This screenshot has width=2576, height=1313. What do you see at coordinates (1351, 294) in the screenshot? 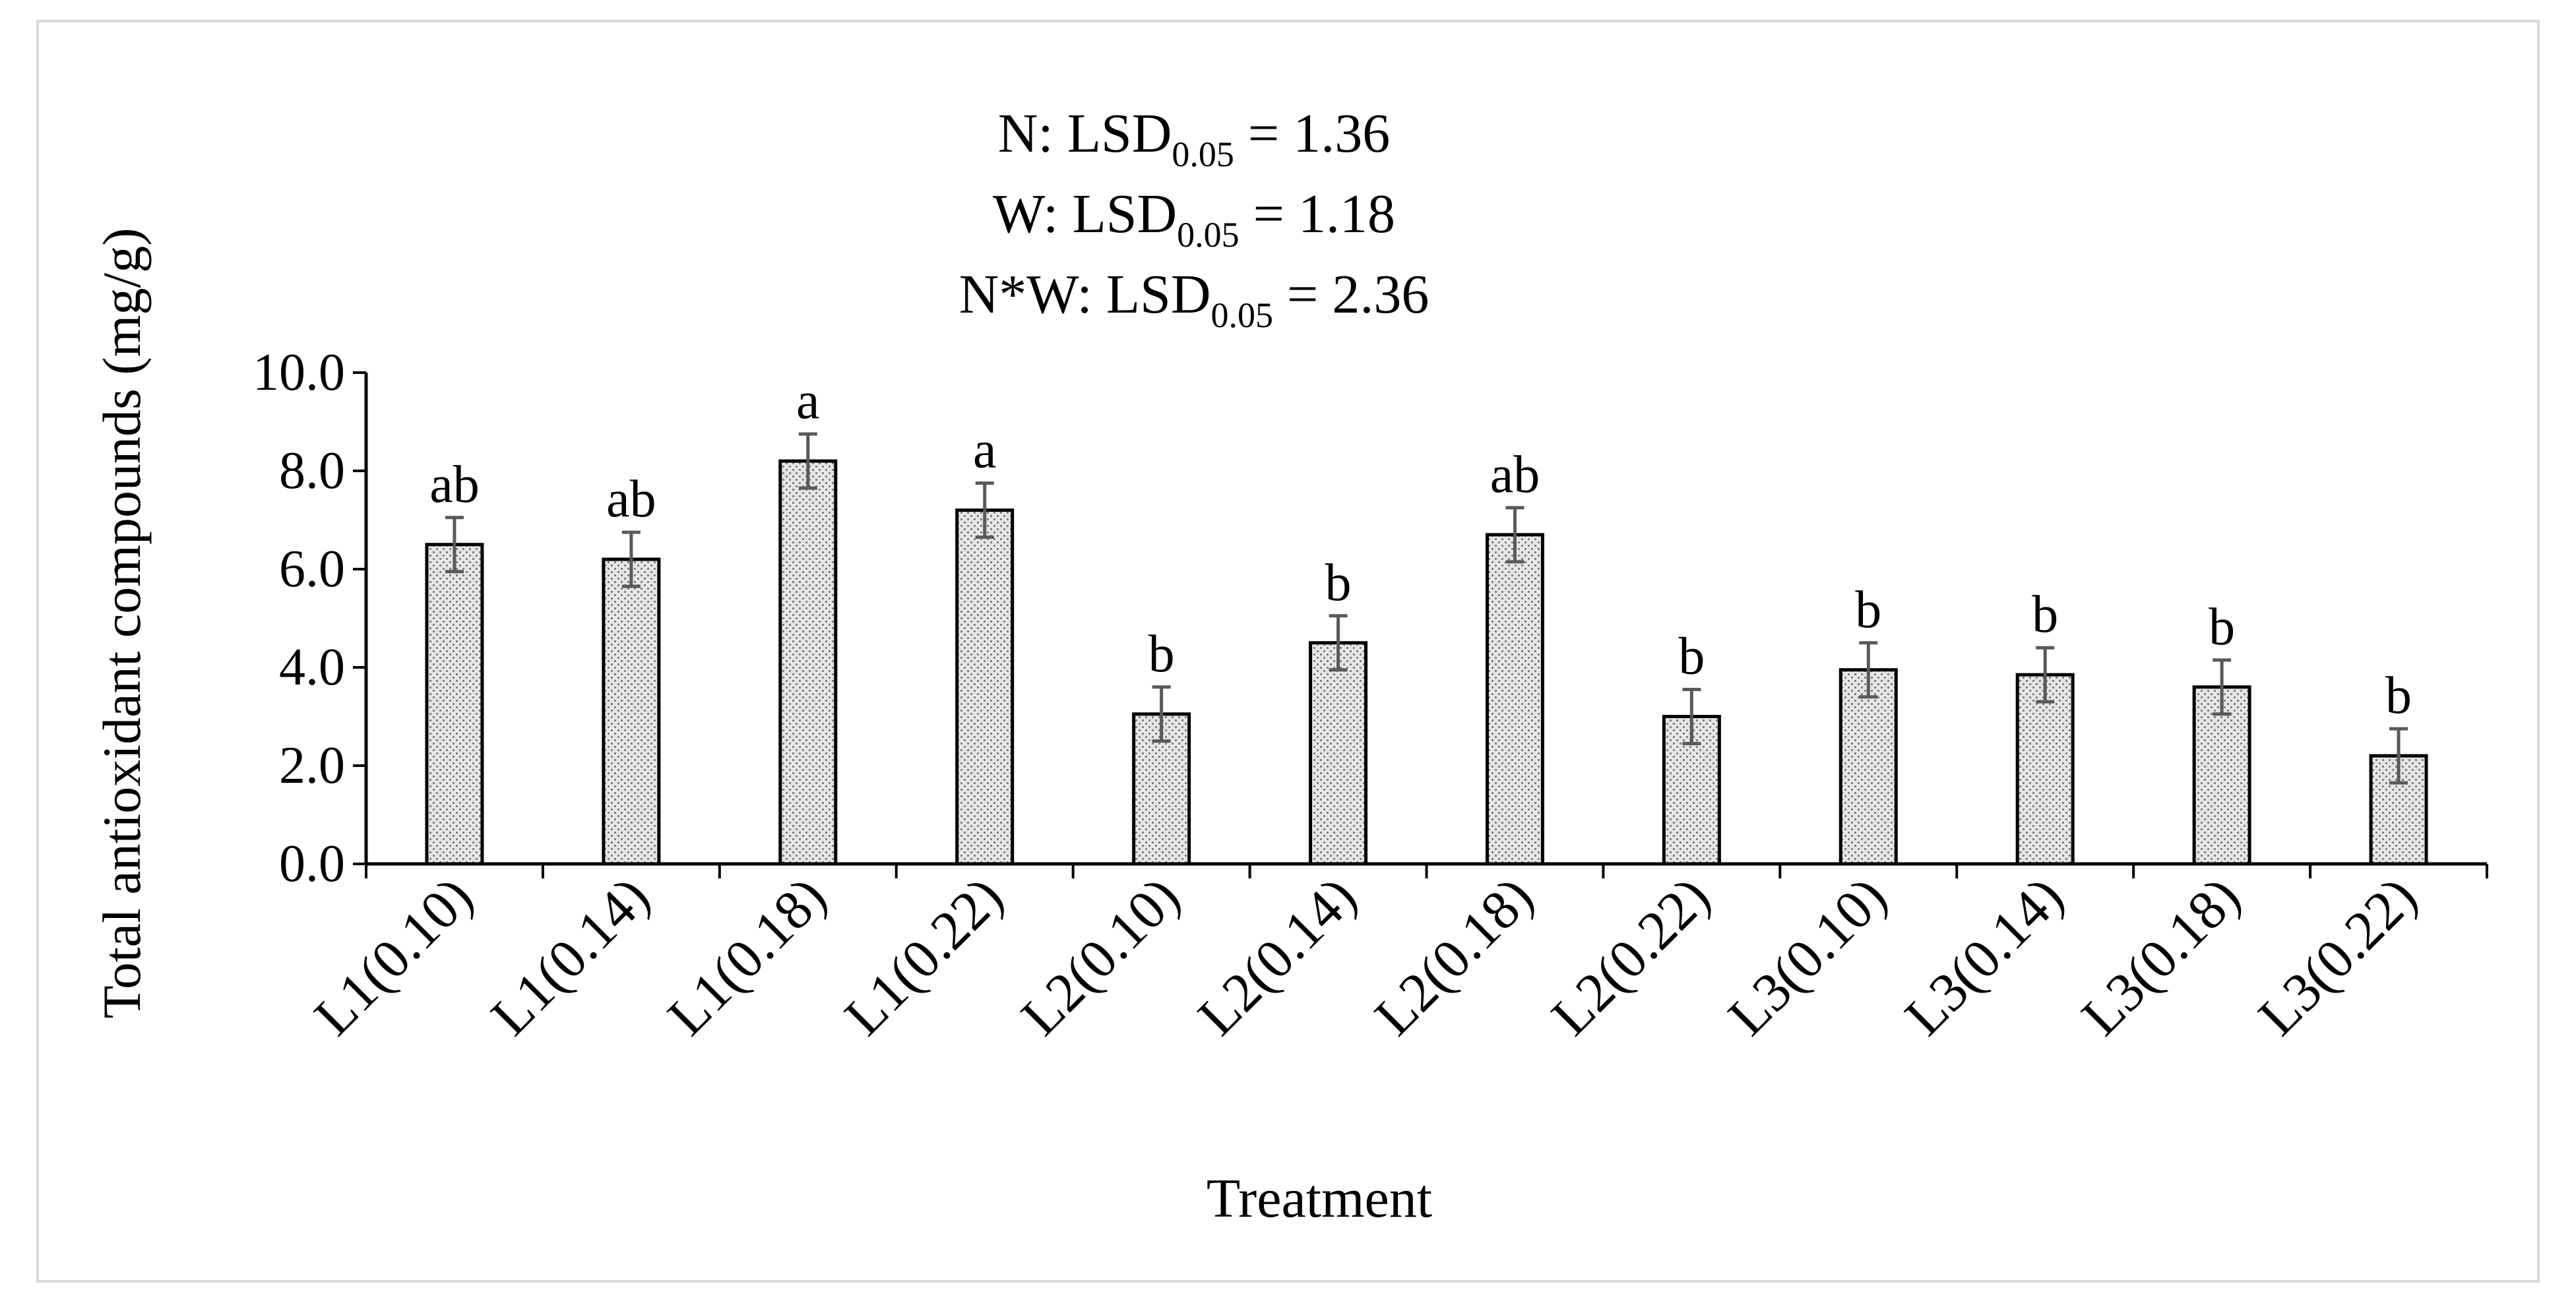
I see `lsd-nw-suffix: = 2.36` at bounding box center [1351, 294].